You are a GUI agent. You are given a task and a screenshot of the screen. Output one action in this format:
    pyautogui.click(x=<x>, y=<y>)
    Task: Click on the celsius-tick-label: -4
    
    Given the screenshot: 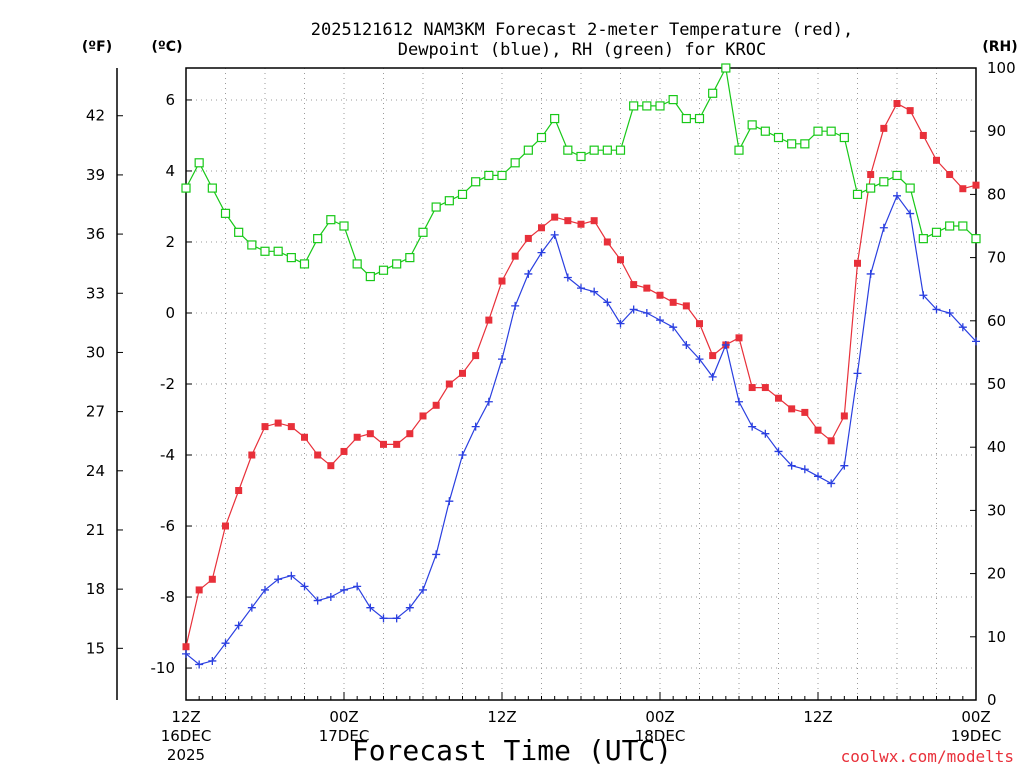 What is the action you would take?
    pyautogui.click(x=167, y=455)
    